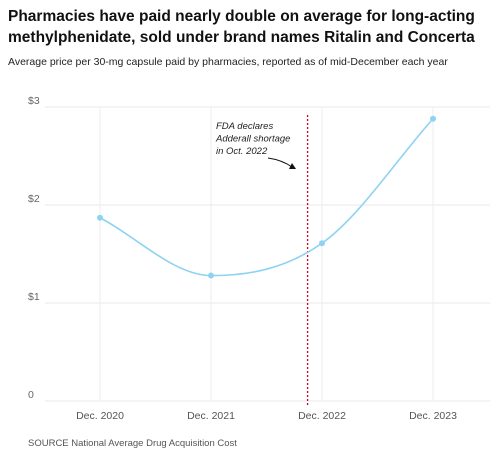  I want to click on x-tick-label: Dec. 2022, so click(322, 416).